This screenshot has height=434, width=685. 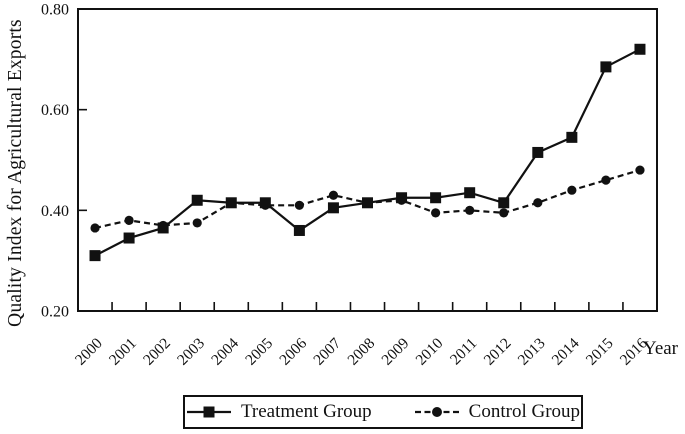 What do you see at coordinates (208, 412) in the screenshot?
I see `treatment-group-line-square-icon` at bounding box center [208, 412].